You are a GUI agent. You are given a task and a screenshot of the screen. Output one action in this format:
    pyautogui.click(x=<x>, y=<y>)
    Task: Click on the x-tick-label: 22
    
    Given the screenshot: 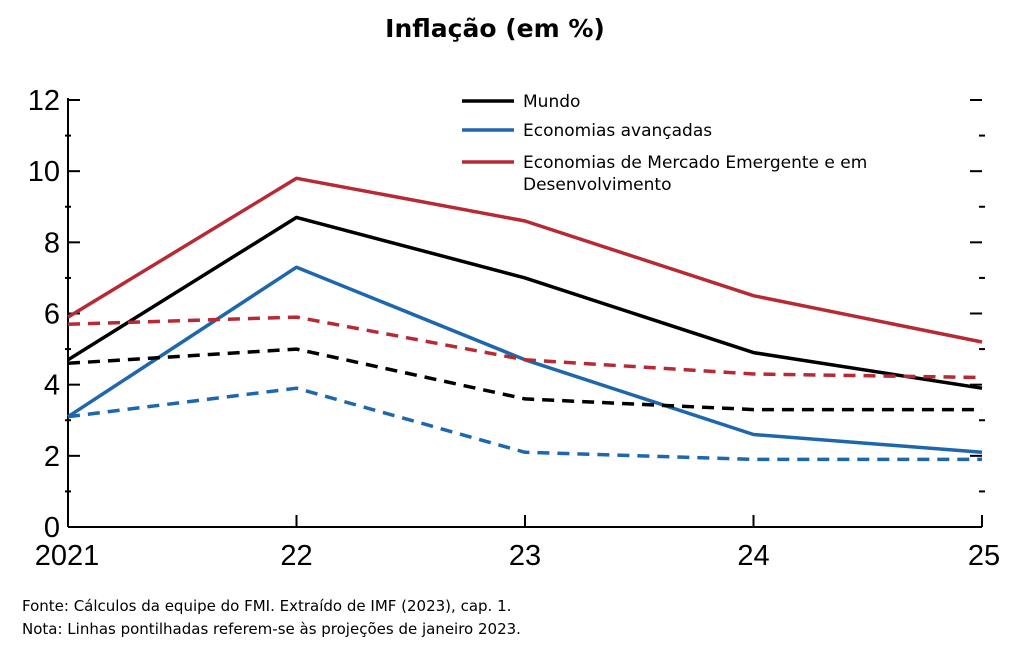 What is the action you would take?
    pyautogui.click(x=296, y=556)
    